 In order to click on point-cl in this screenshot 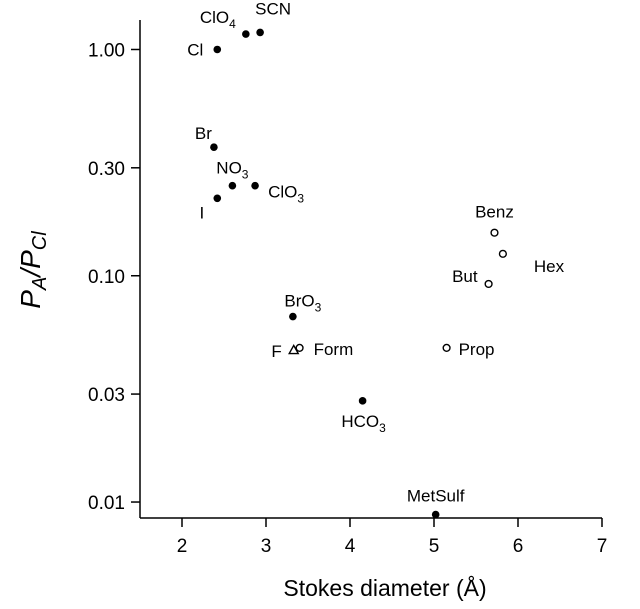, I will do `click(217, 49)`.